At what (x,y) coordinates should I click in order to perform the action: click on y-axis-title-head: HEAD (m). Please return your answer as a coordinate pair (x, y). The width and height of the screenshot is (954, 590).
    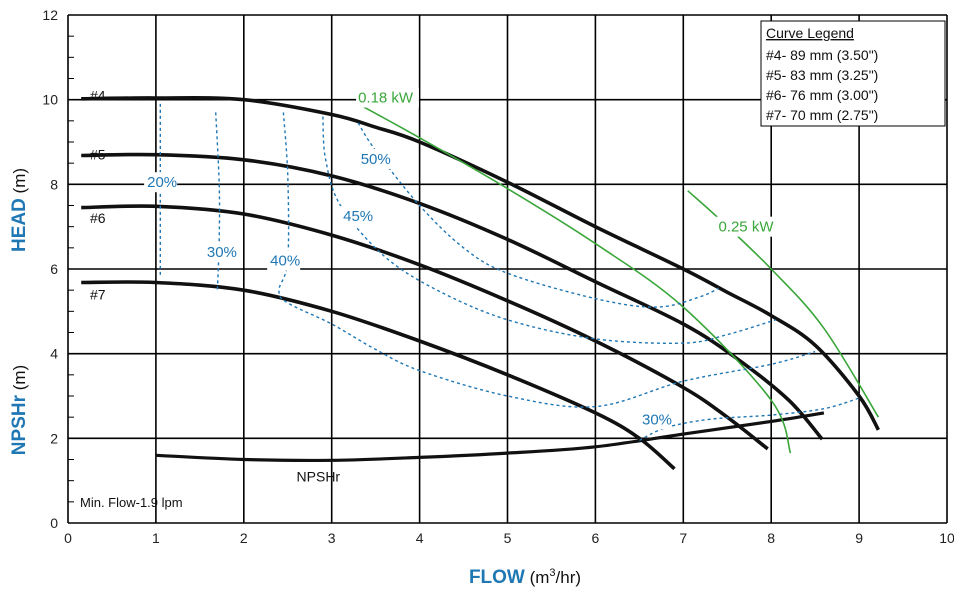
    Looking at the image, I should click on (19, 210).